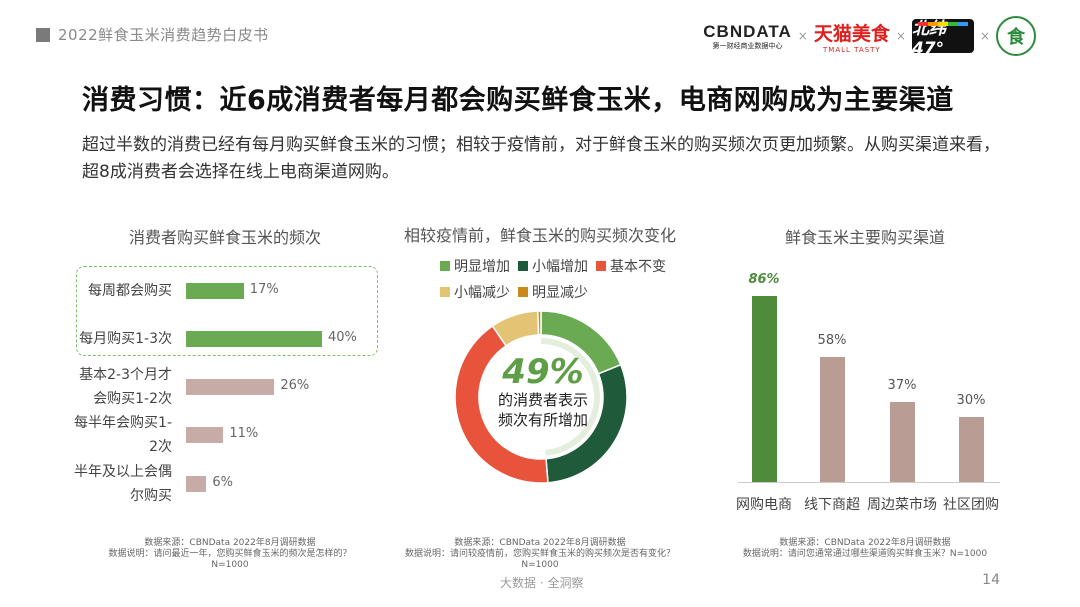  Describe the element at coordinates (542, 400) in the screenshot. I see `donut-center-caption-line: 的消费者表示` at that location.